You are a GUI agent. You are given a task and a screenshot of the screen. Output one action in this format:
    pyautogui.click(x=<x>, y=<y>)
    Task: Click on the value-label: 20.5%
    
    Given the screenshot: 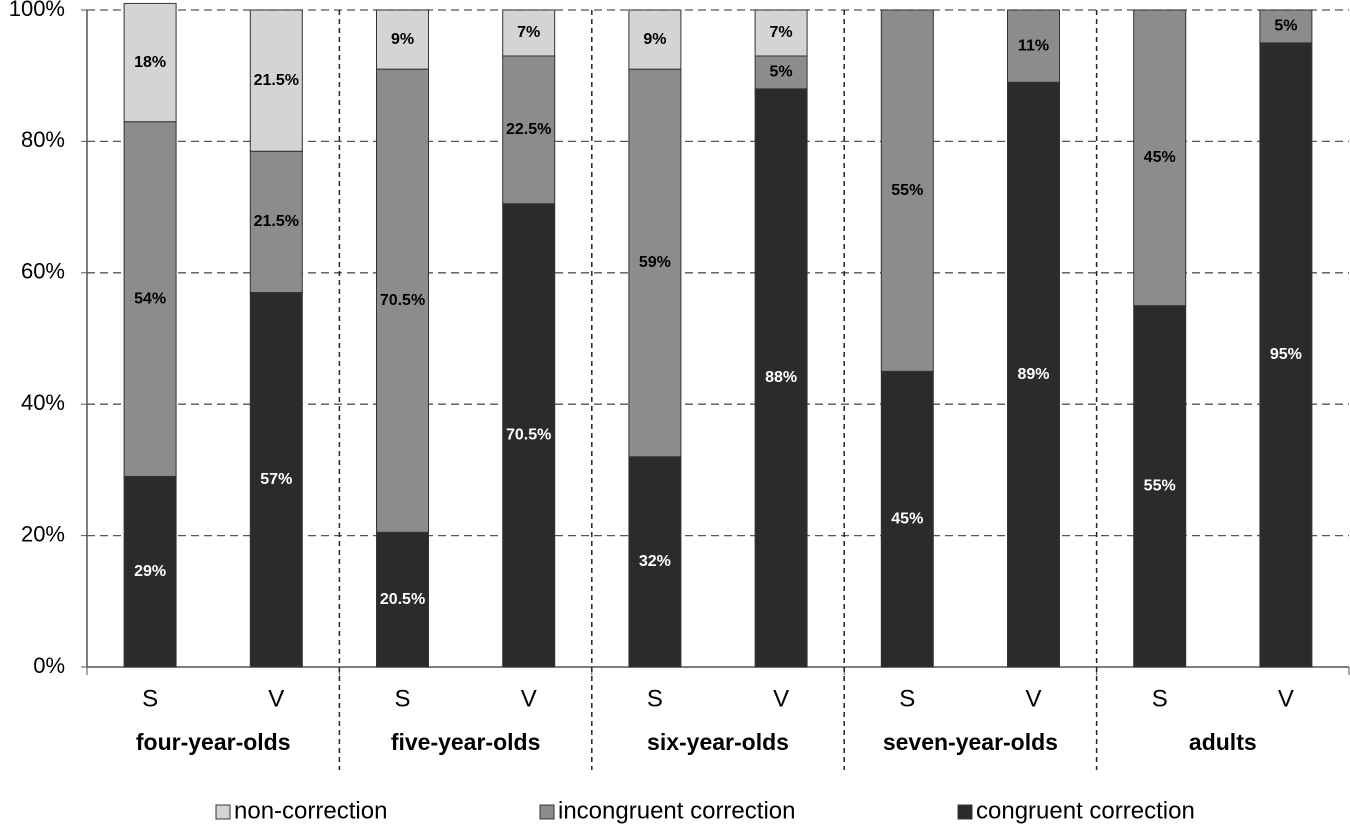 What is the action you would take?
    pyautogui.click(x=402, y=599)
    